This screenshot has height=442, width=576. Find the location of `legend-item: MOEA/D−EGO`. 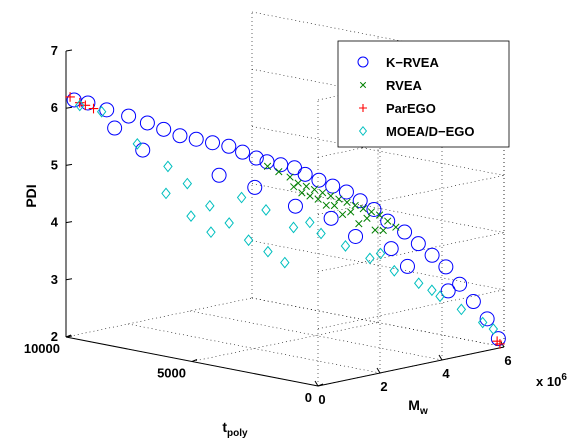

legend-item: MOEA/D−EGO is located at coordinates (416, 131).